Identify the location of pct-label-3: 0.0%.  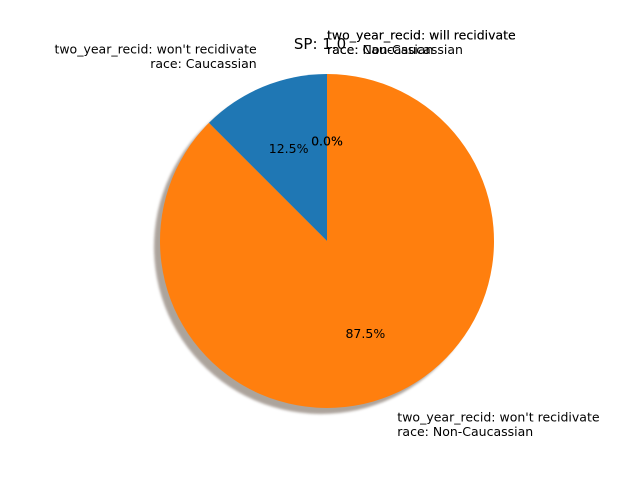
(327, 140).